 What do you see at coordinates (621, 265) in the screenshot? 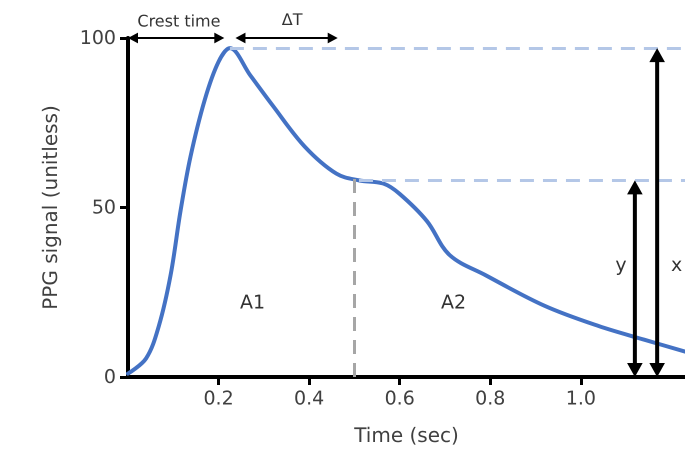
I see `annotation: y` at bounding box center [621, 265].